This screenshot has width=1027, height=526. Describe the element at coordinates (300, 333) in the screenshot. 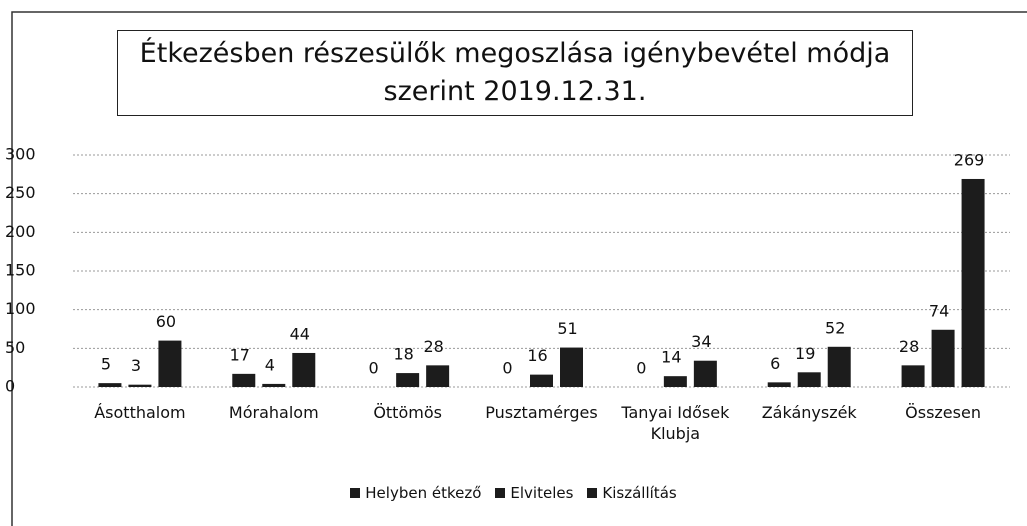

I see `data-label: 44` at that location.